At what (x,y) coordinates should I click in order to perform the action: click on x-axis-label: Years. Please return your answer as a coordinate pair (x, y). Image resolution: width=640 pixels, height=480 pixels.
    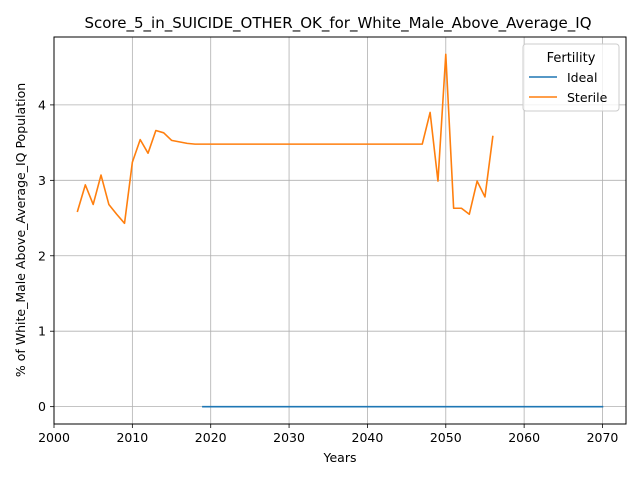
    Looking at the image, I should click on (340, 457).